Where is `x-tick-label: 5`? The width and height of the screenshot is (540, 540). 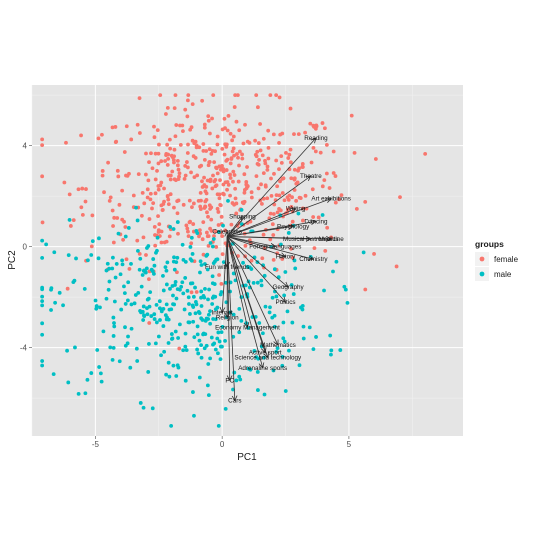
x-tick-label: 5 is located at coordinates (349, 444).